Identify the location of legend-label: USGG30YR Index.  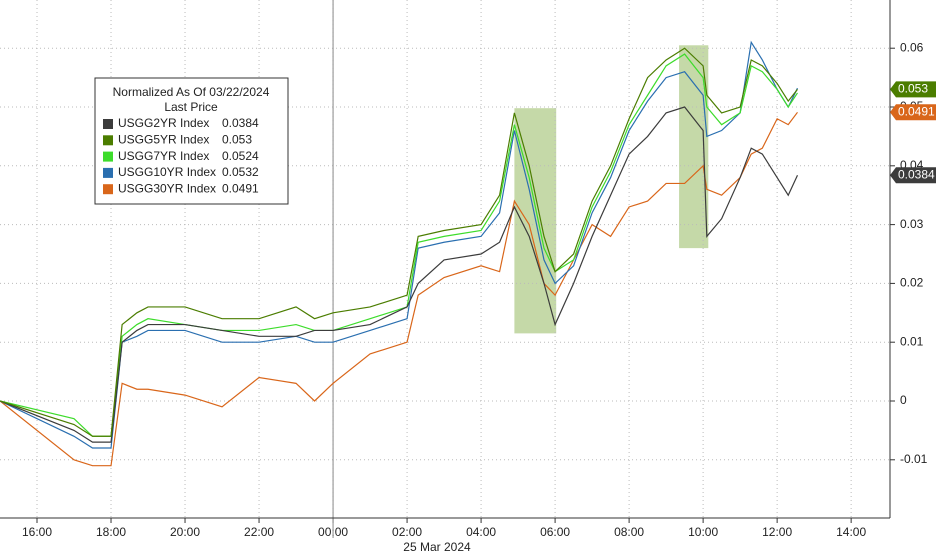
(167, 188).